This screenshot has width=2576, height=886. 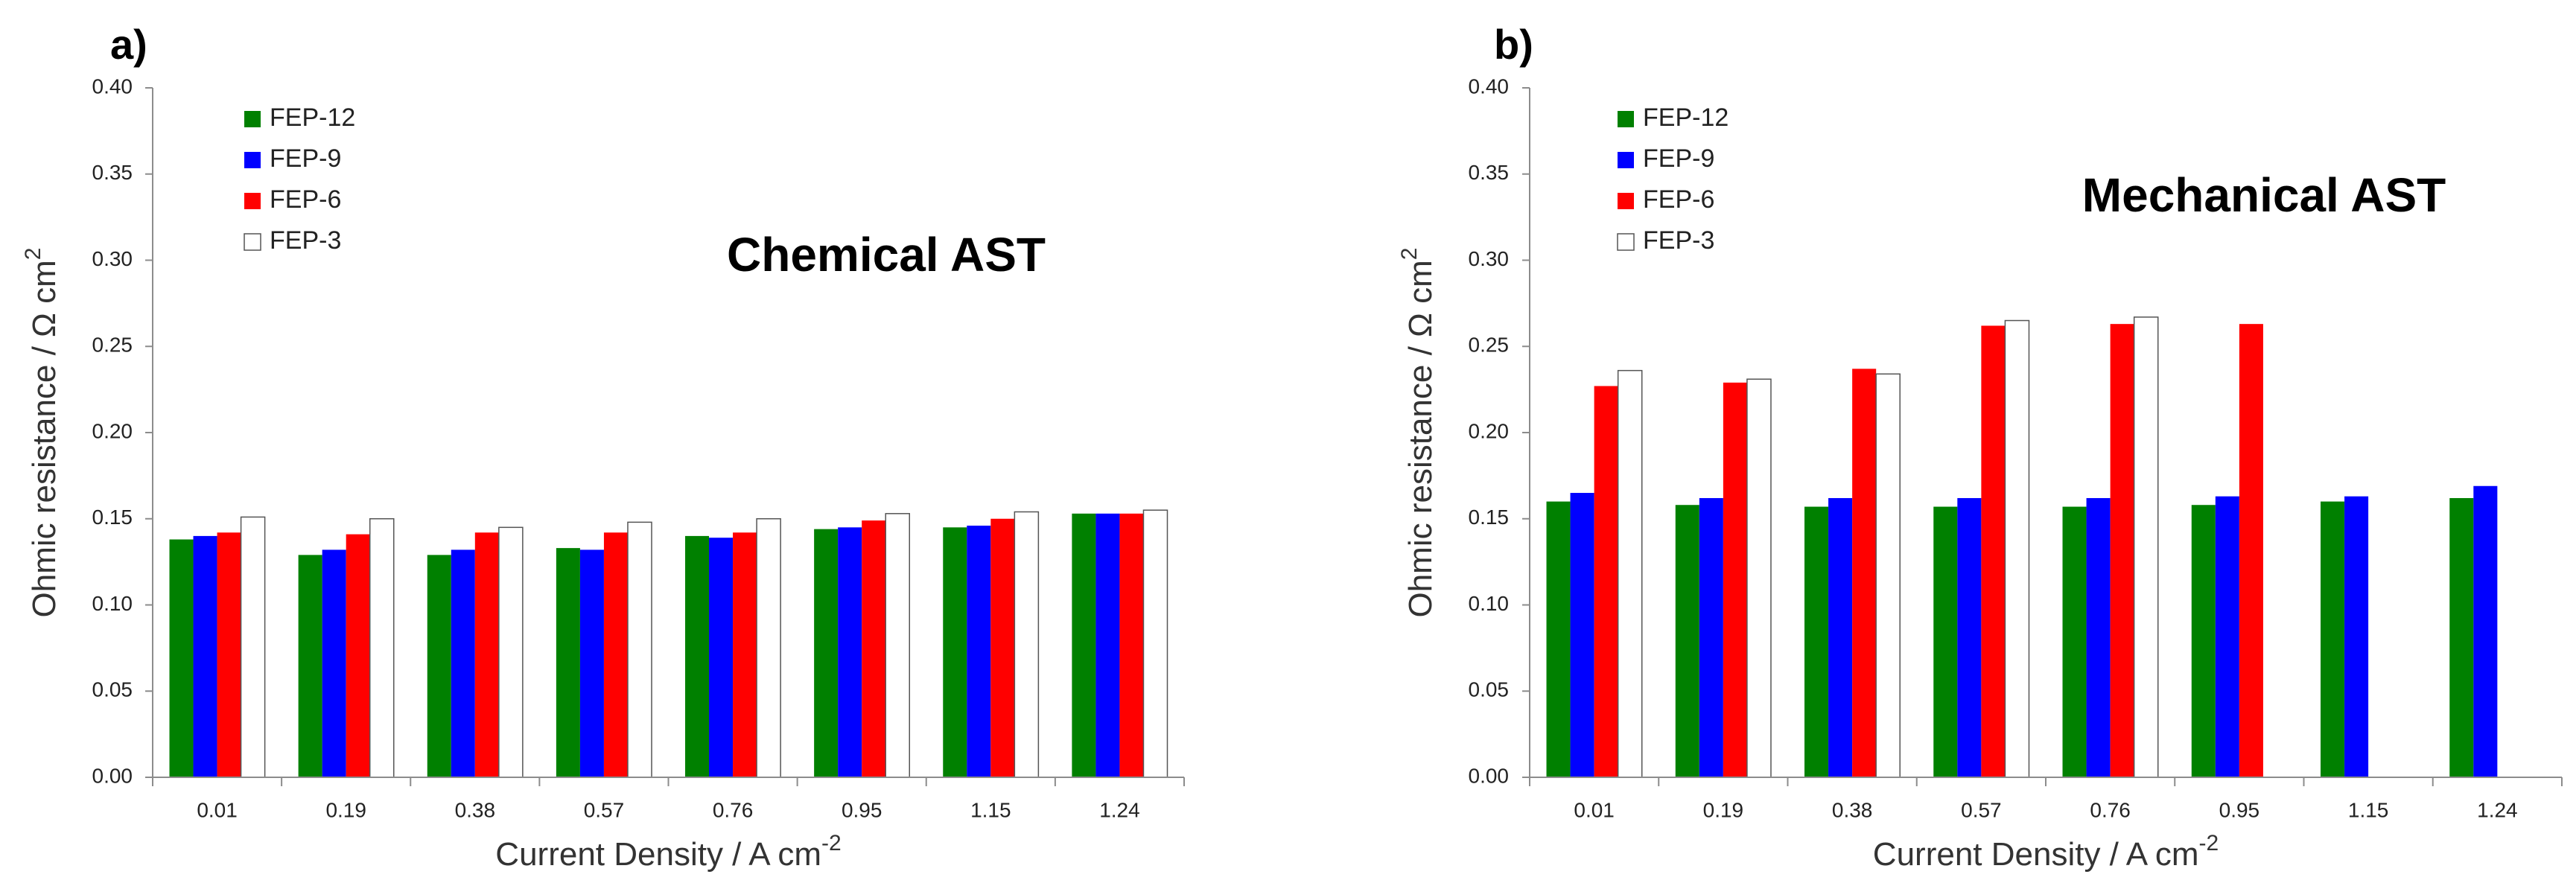 What do you see at coordinates (1131, 645) in the screenshot?
I see `bar-fep-6-1.24` at bounding box center [1131, 645].